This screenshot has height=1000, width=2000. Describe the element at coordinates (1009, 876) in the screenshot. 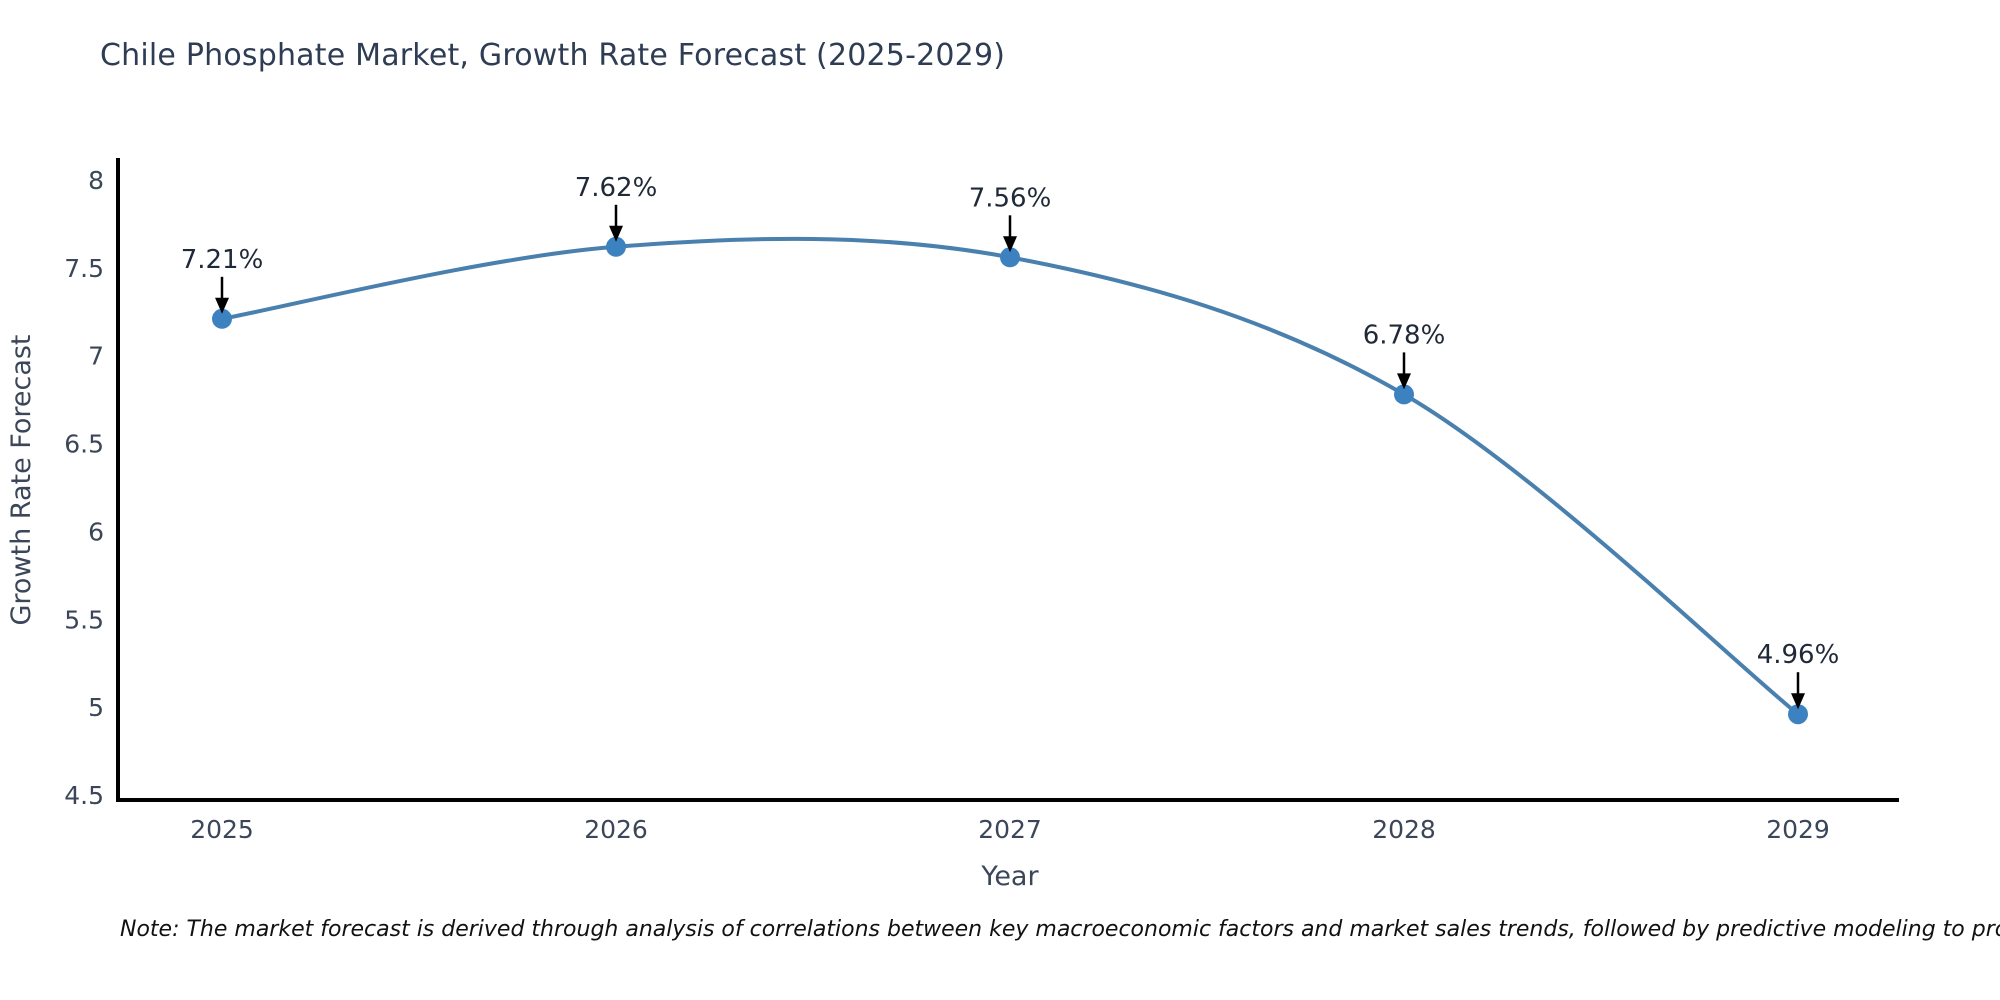

I see `x-axis-title: Year` at that location.